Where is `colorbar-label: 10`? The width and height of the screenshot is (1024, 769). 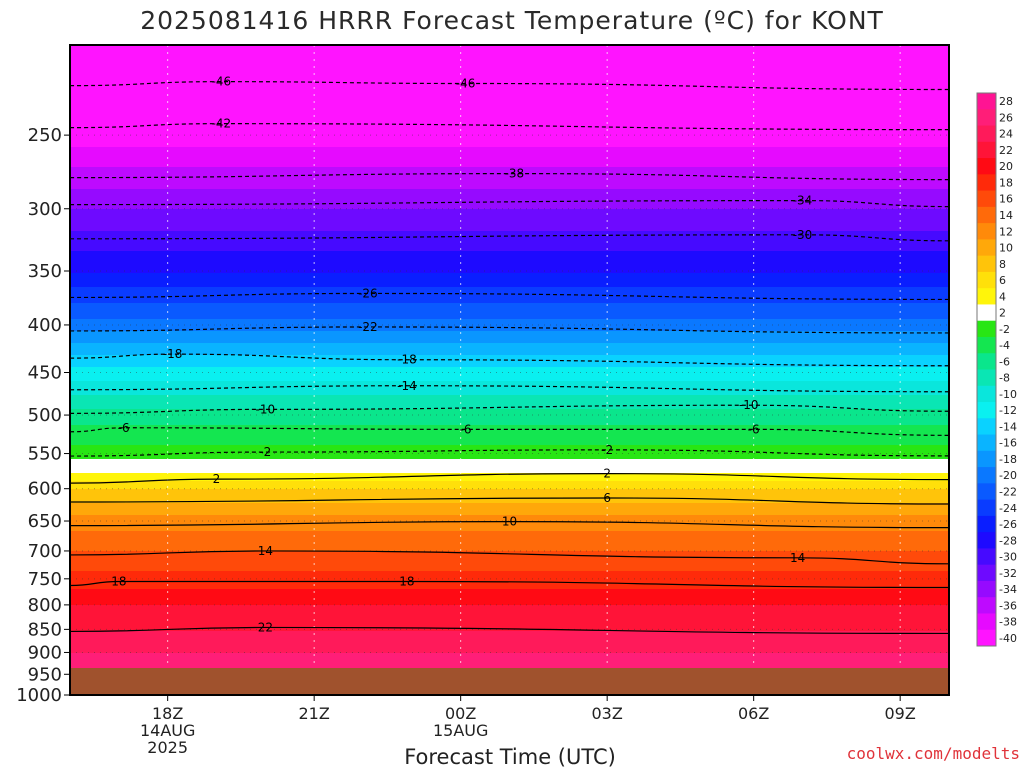 colorbar-label: 10 is located at coordinates (1006, 248).